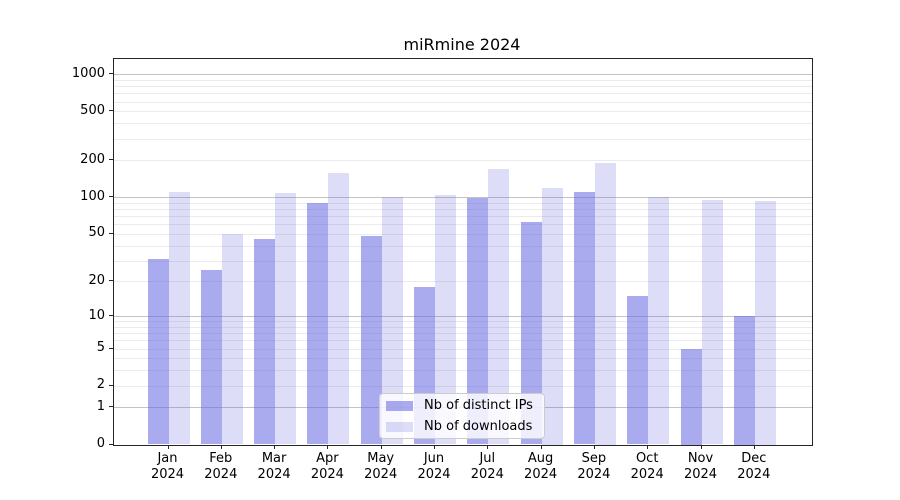  Describe the element at coordinates (541, 466) in the screenshot. I see `x-tick-label-aug: Aug 2024` at that location.